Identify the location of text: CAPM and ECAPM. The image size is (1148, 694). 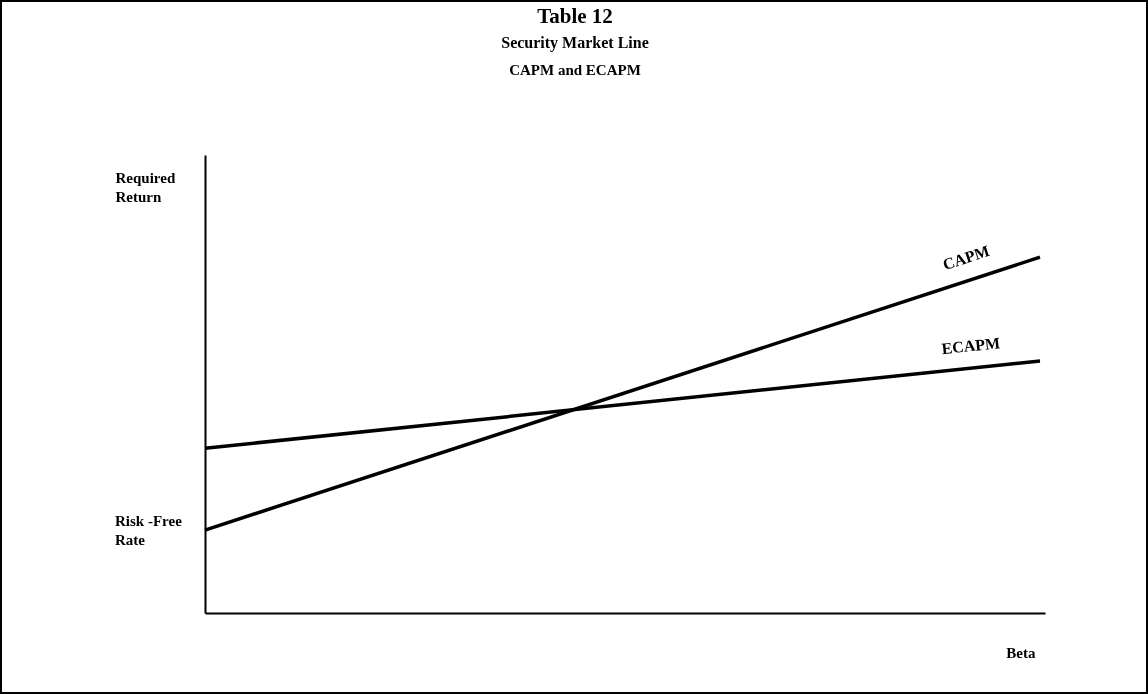
(575, 70).